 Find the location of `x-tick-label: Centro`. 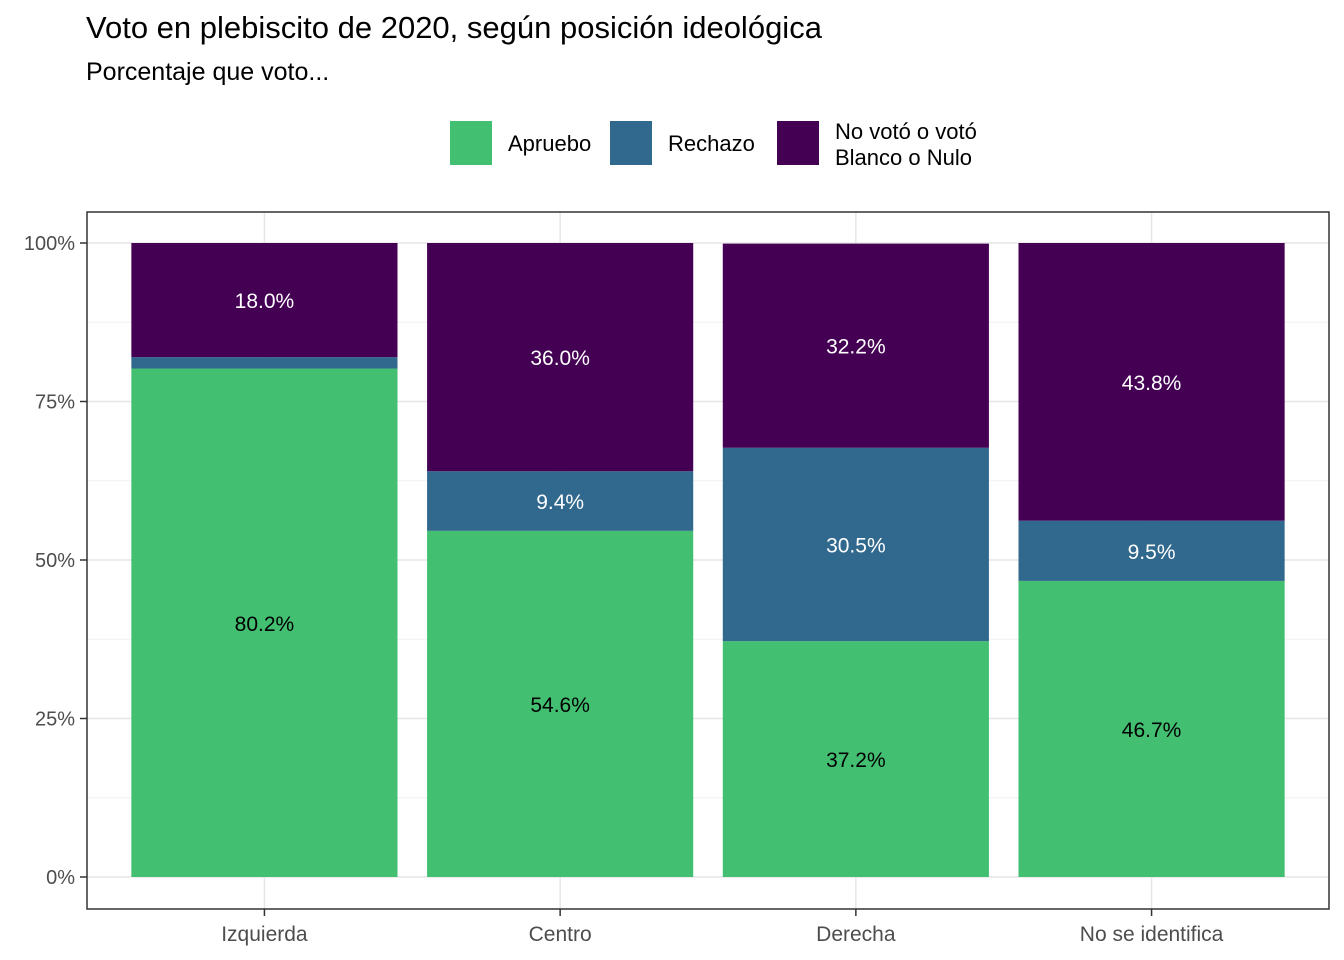

x-tick-label: Centro is located at coordinates (560, 934).